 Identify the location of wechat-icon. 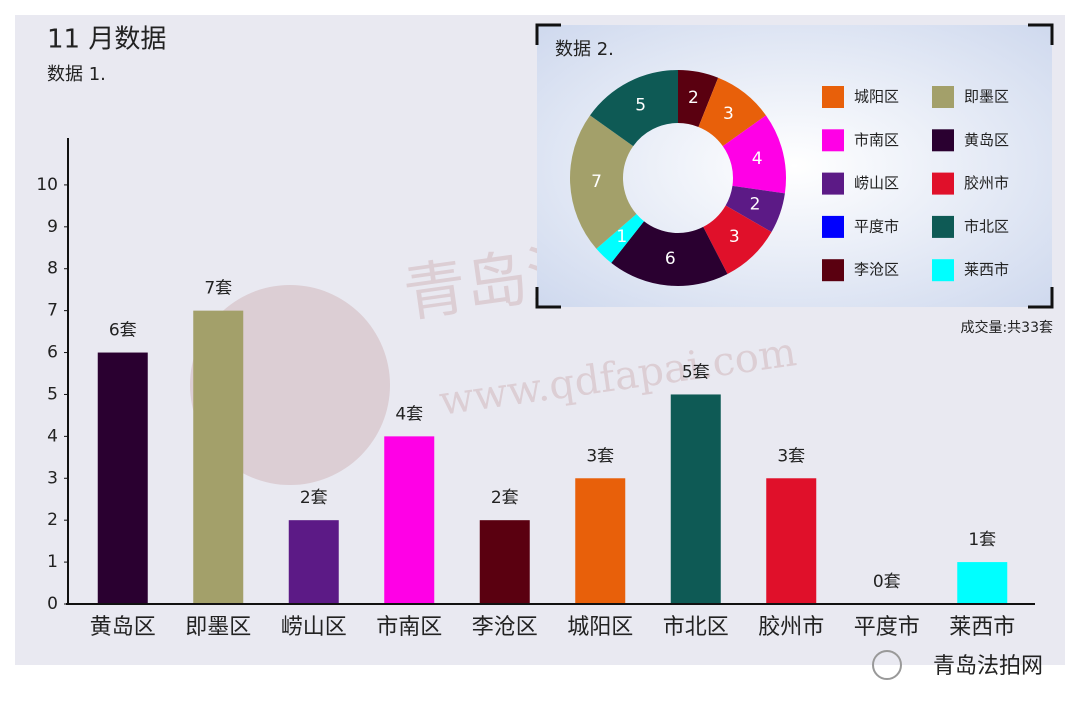
(887, 665).